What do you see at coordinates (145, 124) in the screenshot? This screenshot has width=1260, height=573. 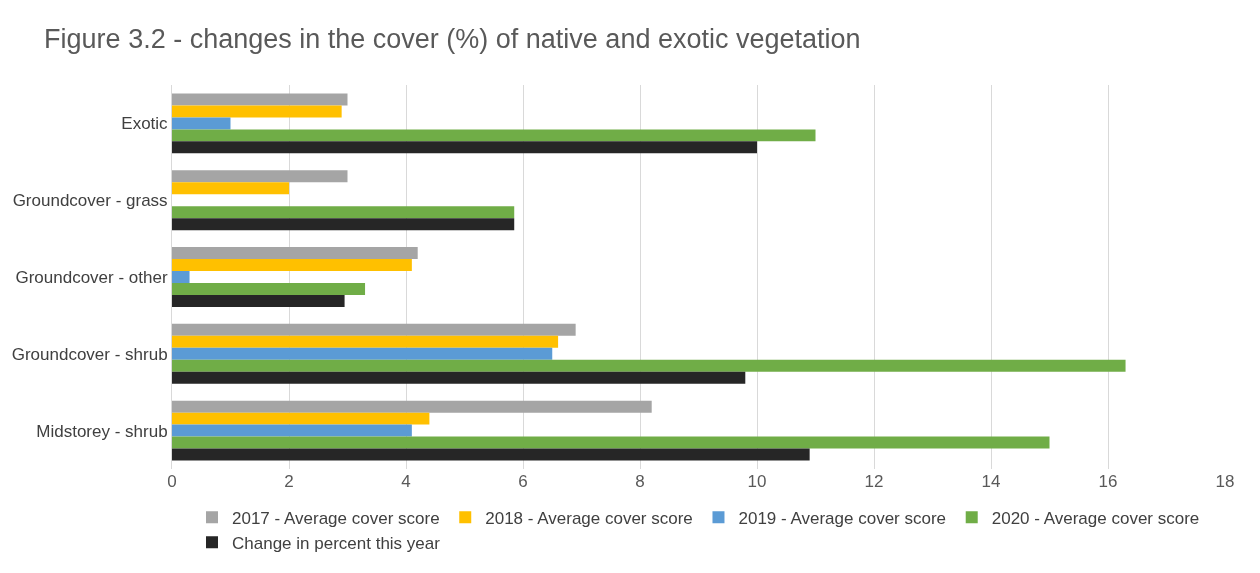 I see `y-tick-label: Exotic` at bounding box center [145, 124].